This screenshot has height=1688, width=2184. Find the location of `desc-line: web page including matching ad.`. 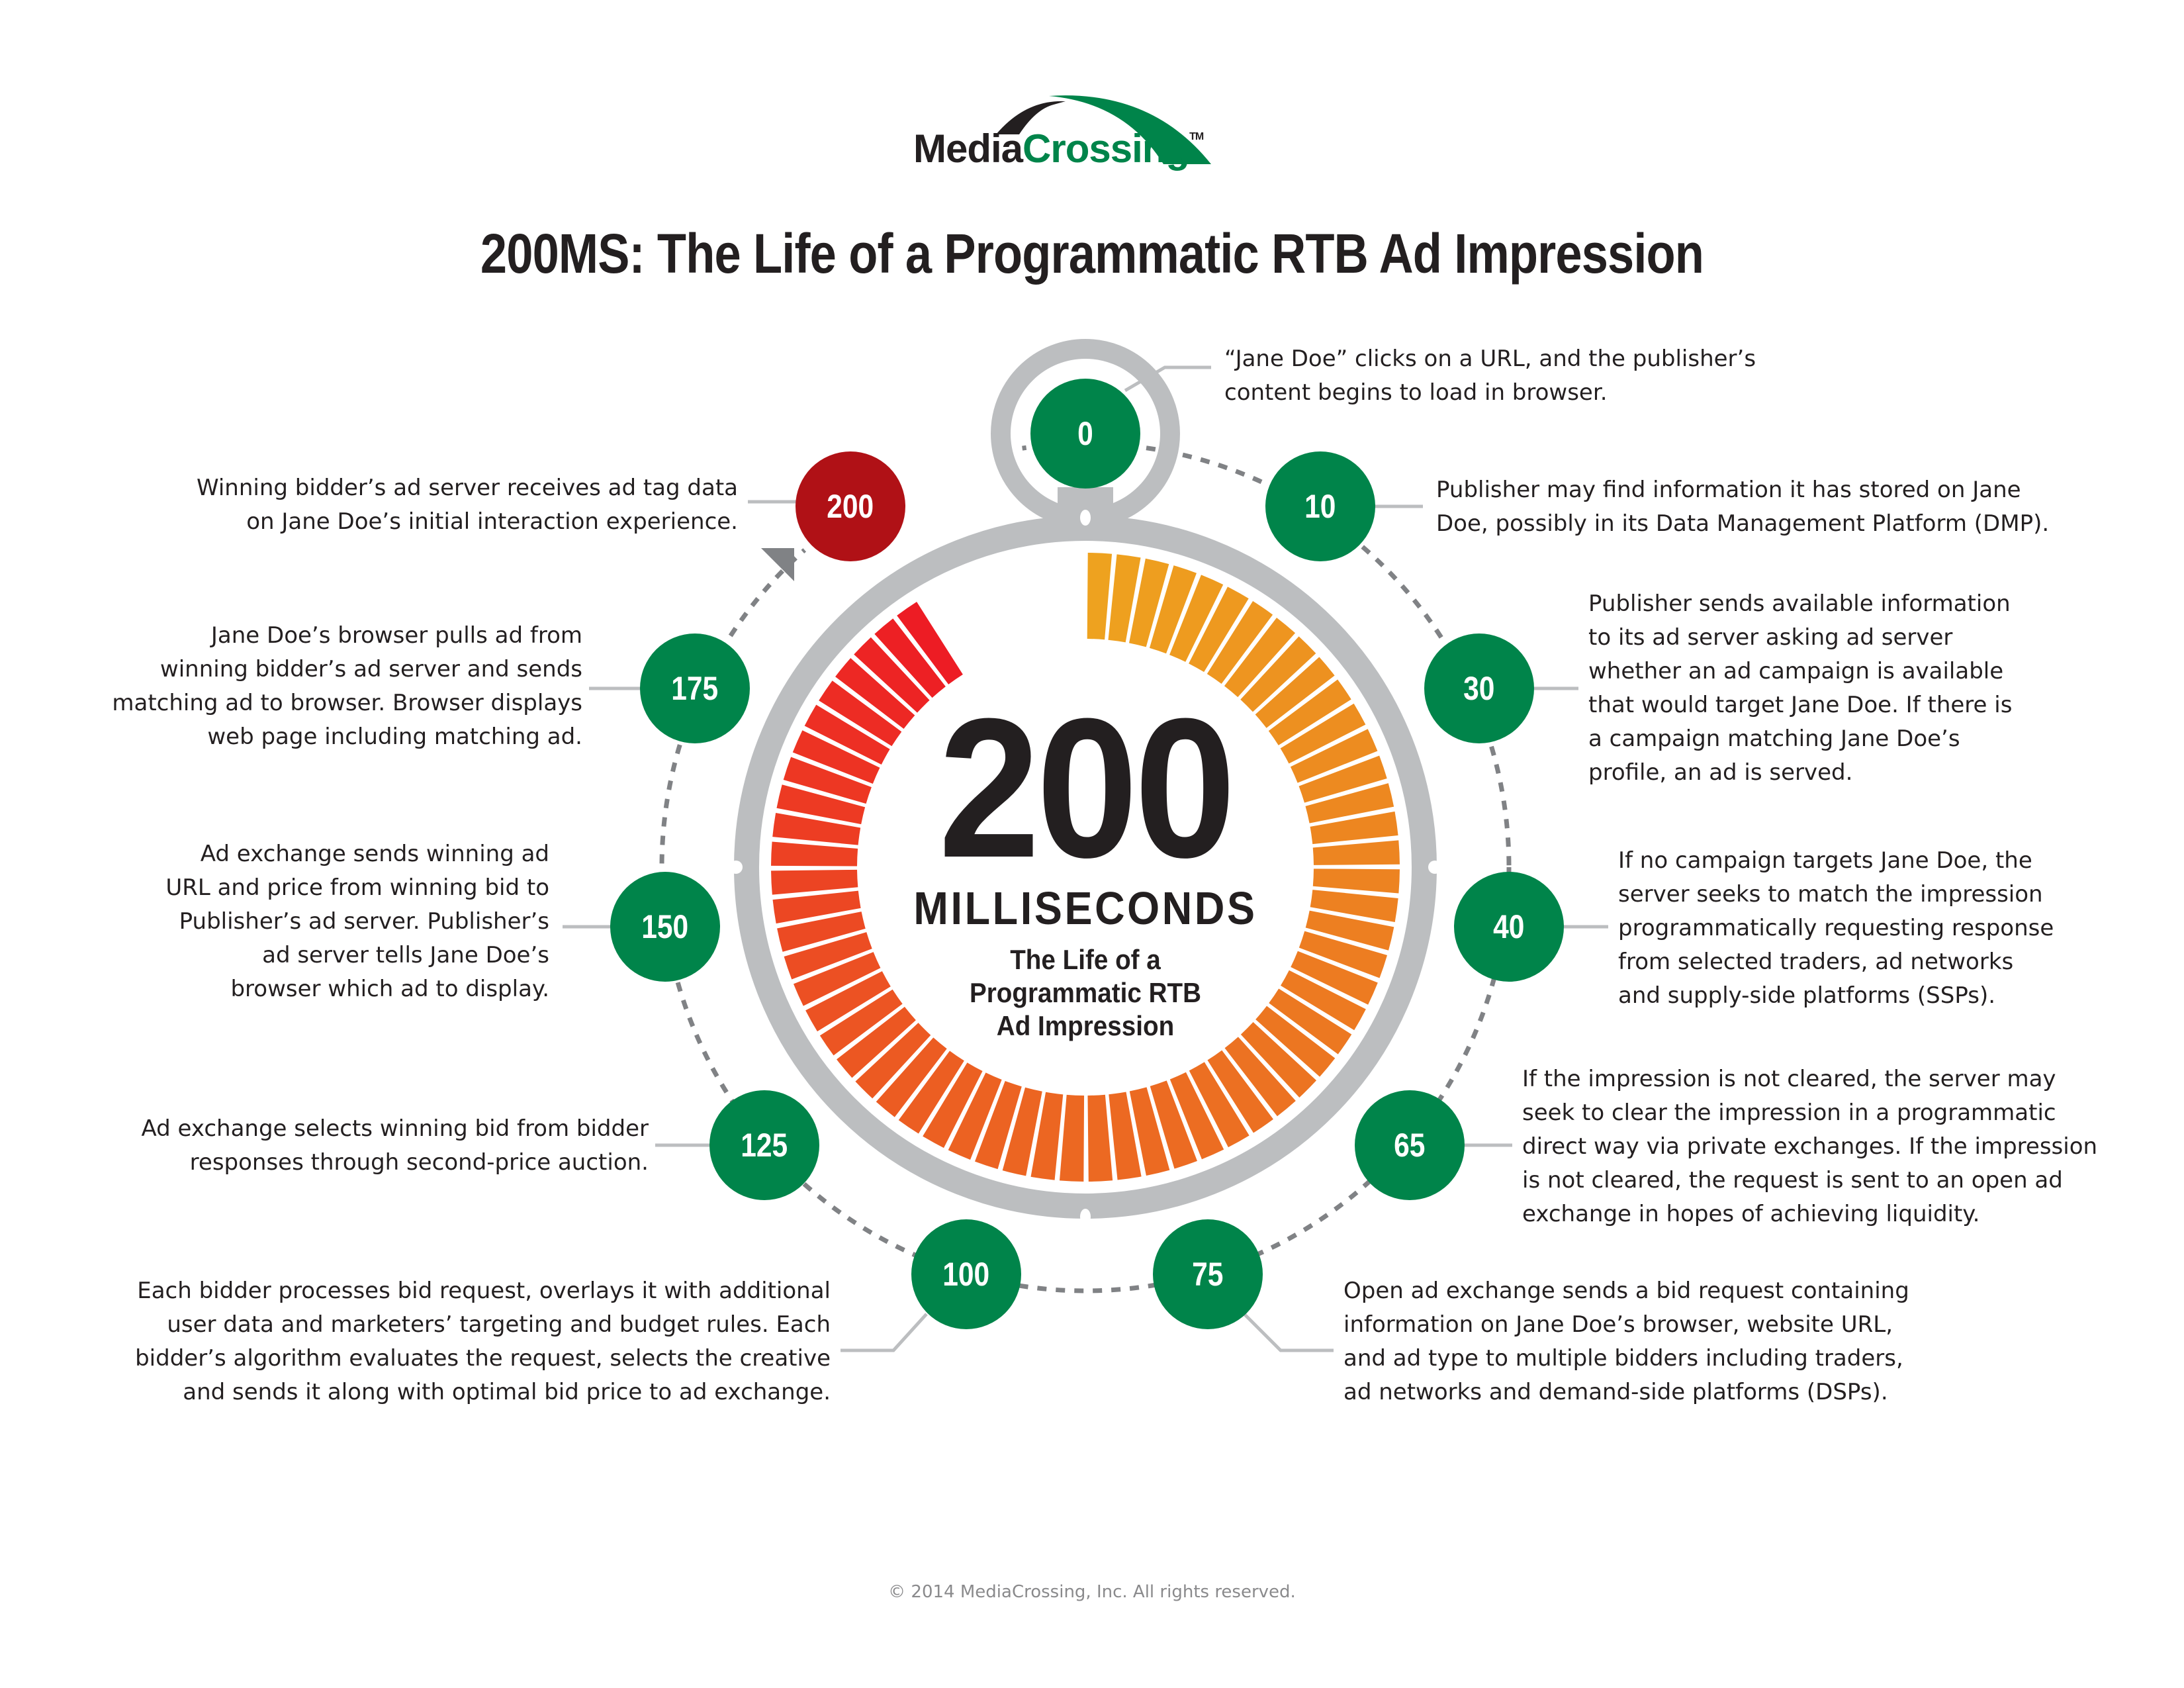

desc-line: web page including matching ad. is located at coordinates (395, 737).